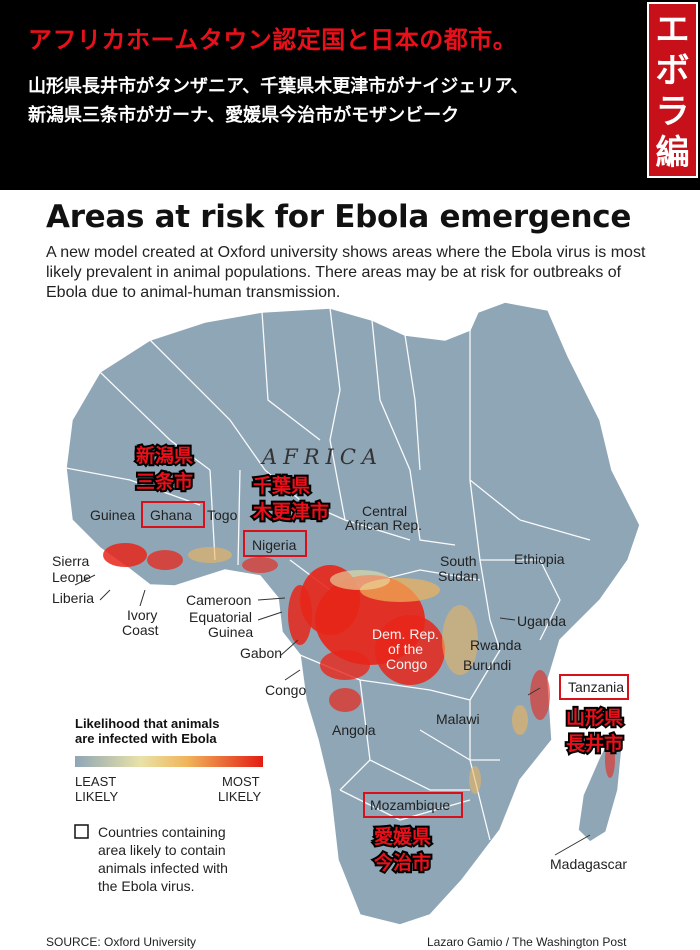 The height and width of the screenshot is (950, 700). What do you see at coordinates (71, 577) in the screenshot?
I see `label-sierra-leone-2: Leone` at bounding box center [71, 577].